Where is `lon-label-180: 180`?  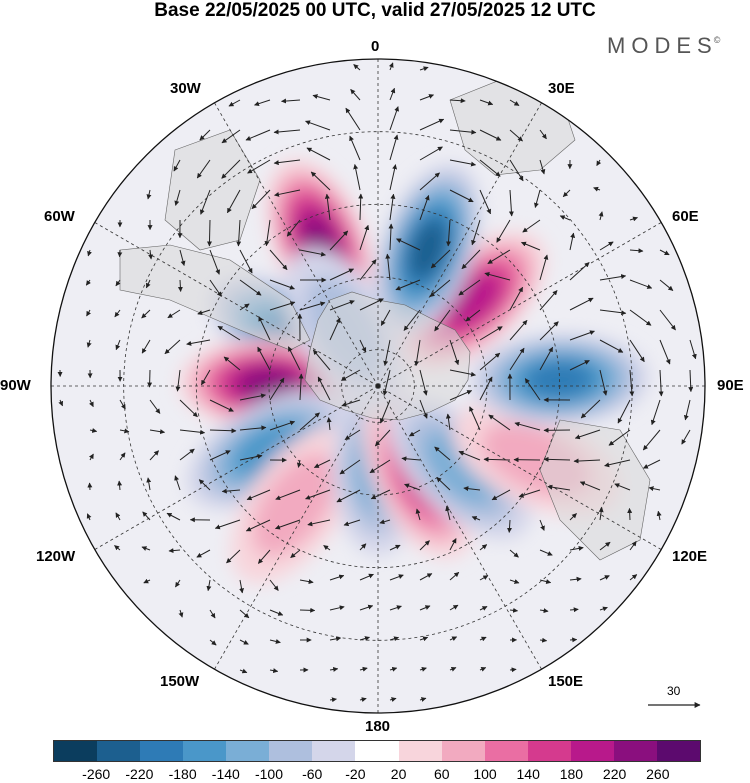
lon-label-180: 180 is located at coordinates (378, 726).